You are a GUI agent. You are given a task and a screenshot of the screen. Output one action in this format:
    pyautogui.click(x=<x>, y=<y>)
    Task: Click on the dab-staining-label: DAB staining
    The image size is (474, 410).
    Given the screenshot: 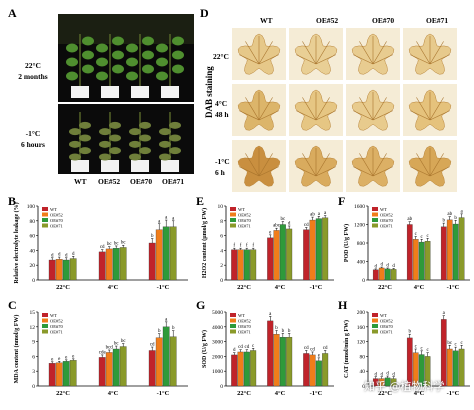 What is the action you would take?
    pyautogui.click(x=209, y=92)
    